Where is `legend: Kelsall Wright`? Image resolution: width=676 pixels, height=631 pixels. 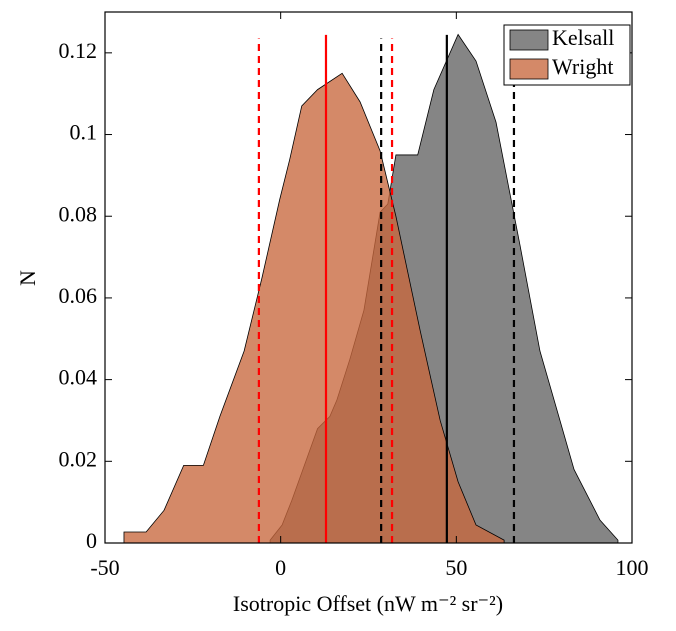 legend: Kelsall Wright is located at coordinates (567, 55).